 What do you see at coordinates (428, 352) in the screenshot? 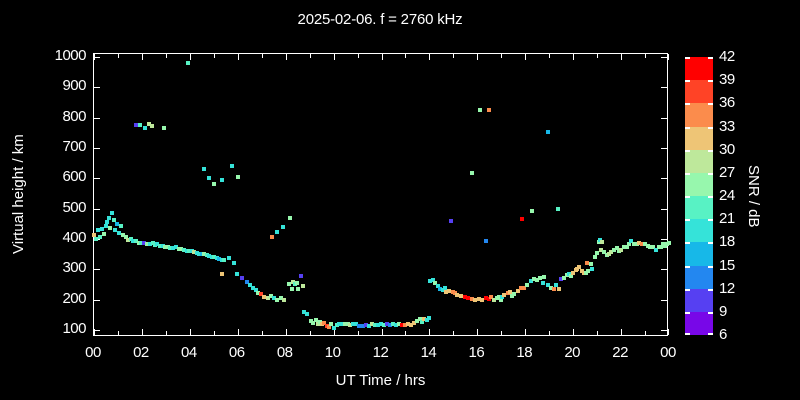
I see `x-tick-label: 14` at bounding box center [428, 352].